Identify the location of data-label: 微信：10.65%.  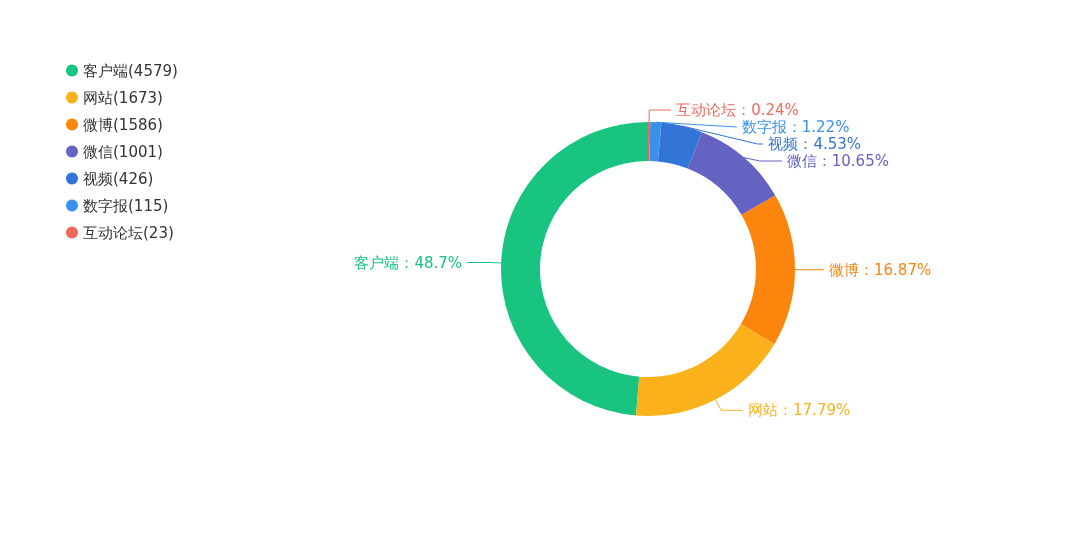
(837, 161).